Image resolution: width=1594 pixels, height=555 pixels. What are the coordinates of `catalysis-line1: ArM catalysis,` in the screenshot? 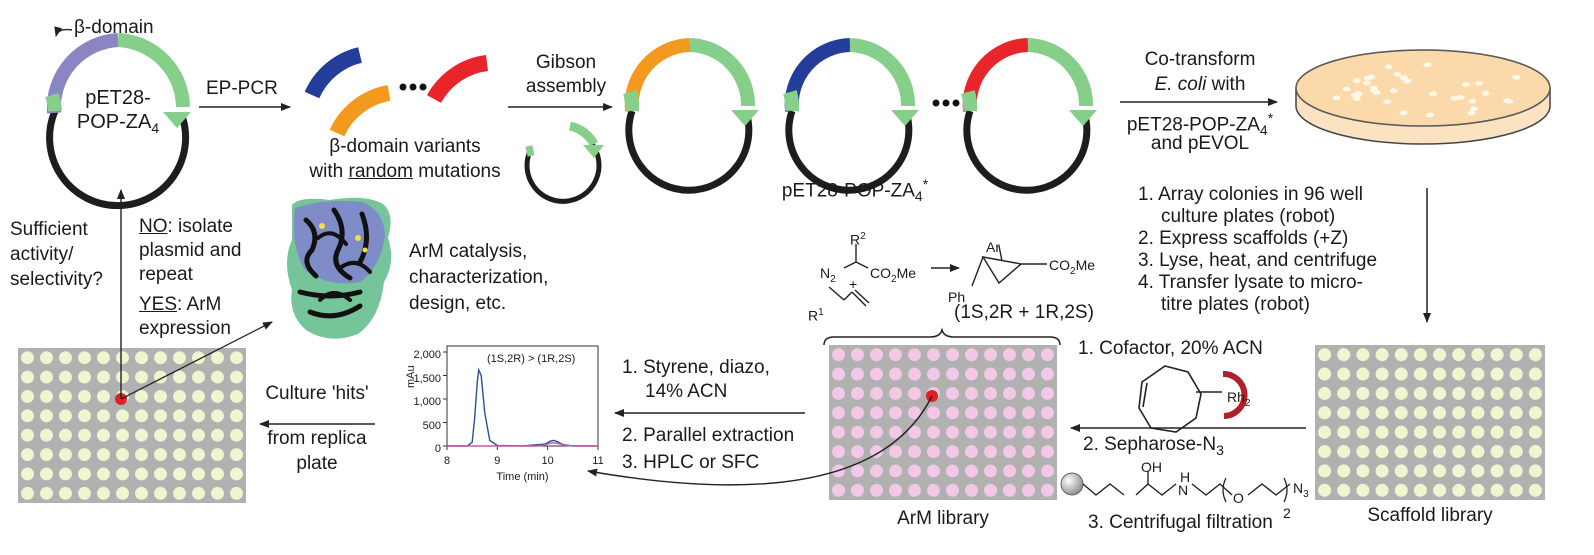 It's located at (468, 251).